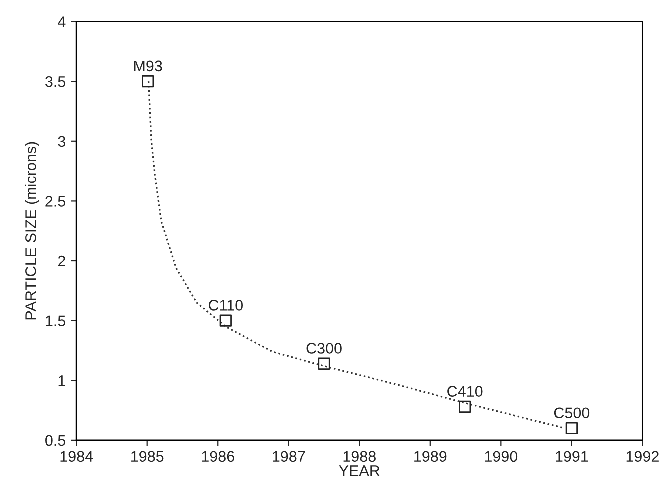 This screenshot has height=484, width=666. What do you see at coordinates (62, 142) in the screenshot?
I see `y-tick-label: 3` at bounding box center [62, 142].